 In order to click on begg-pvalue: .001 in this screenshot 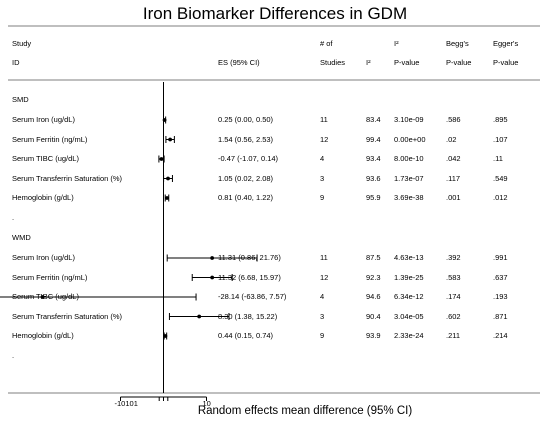, I will do `click(453, 197)`.